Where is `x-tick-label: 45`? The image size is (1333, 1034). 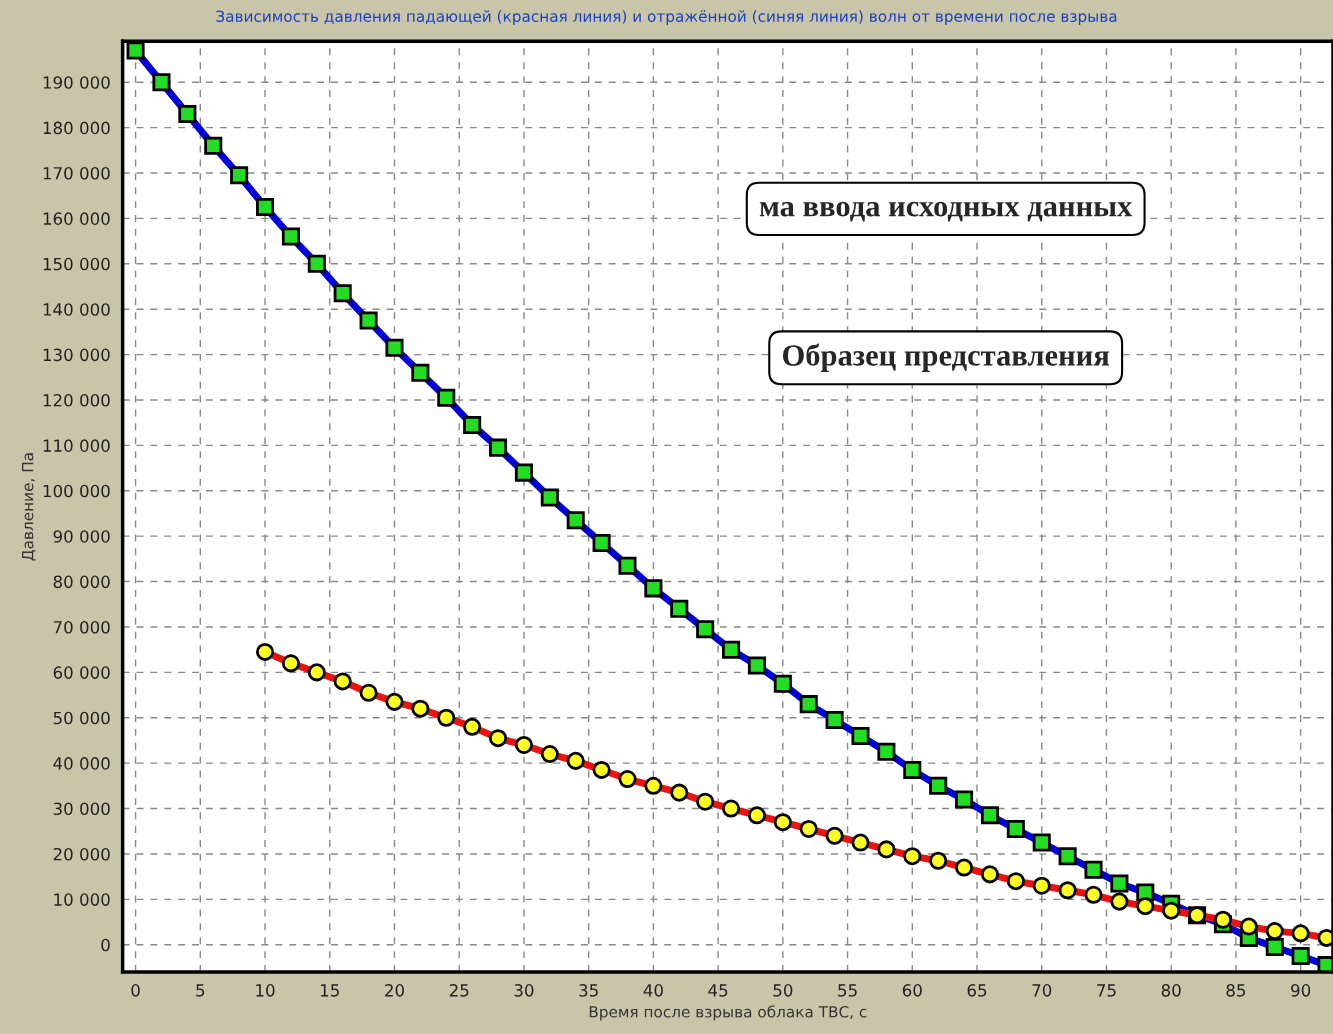
x-tick-label: 45 is located at coordinates (718, 990).